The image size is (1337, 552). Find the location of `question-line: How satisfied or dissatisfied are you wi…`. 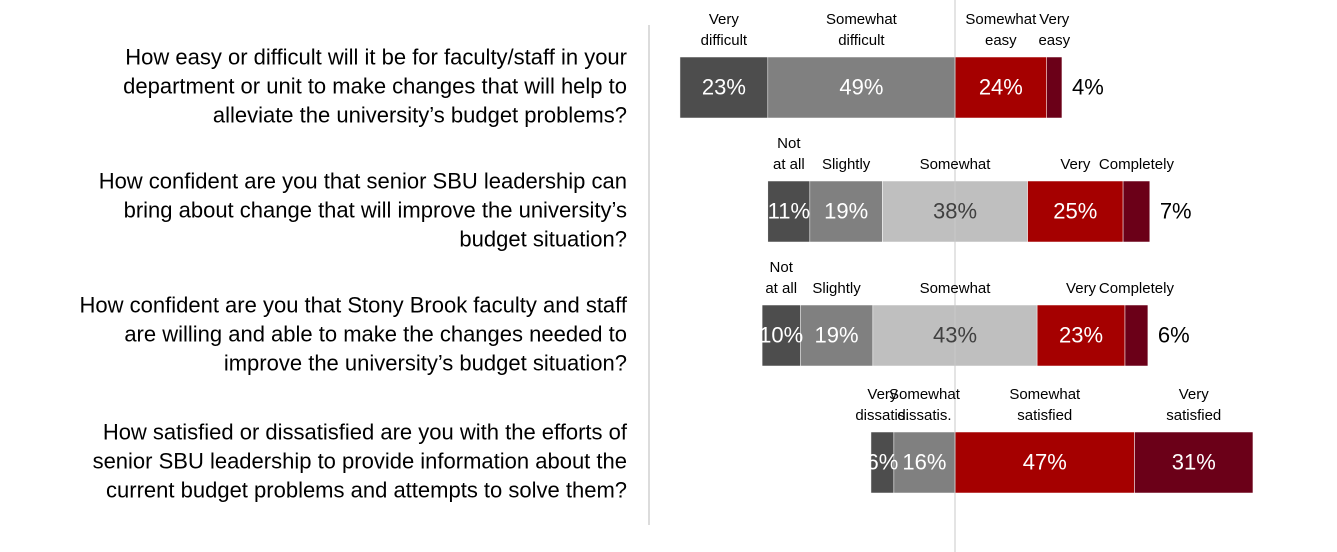

question-line: How satisfied or dissatisfied are you wi… is located at coordinates (365, 431).